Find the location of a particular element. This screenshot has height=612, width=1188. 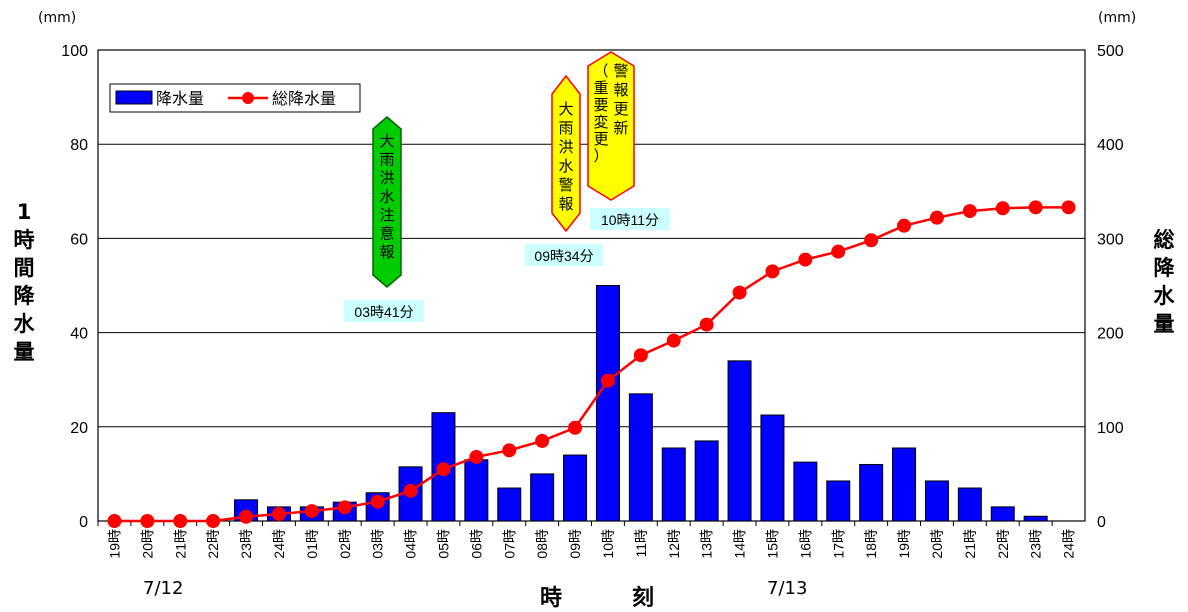

right-axis-title: 総降水量 is located at coordinates (1164, 282).